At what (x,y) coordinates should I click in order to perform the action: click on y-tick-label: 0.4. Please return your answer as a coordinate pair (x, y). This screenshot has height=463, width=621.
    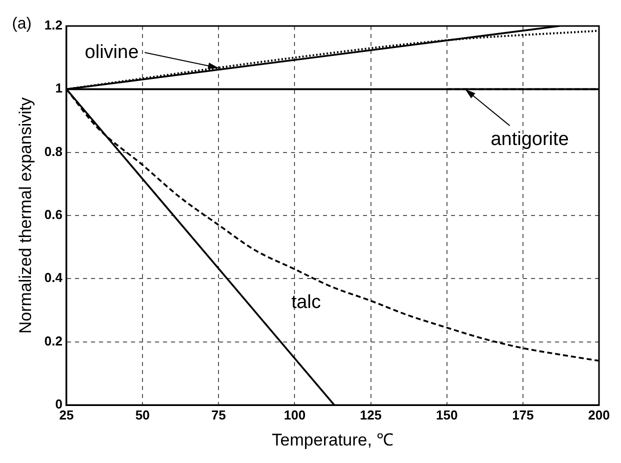
    Looking at the image, I should click on (54, 278).